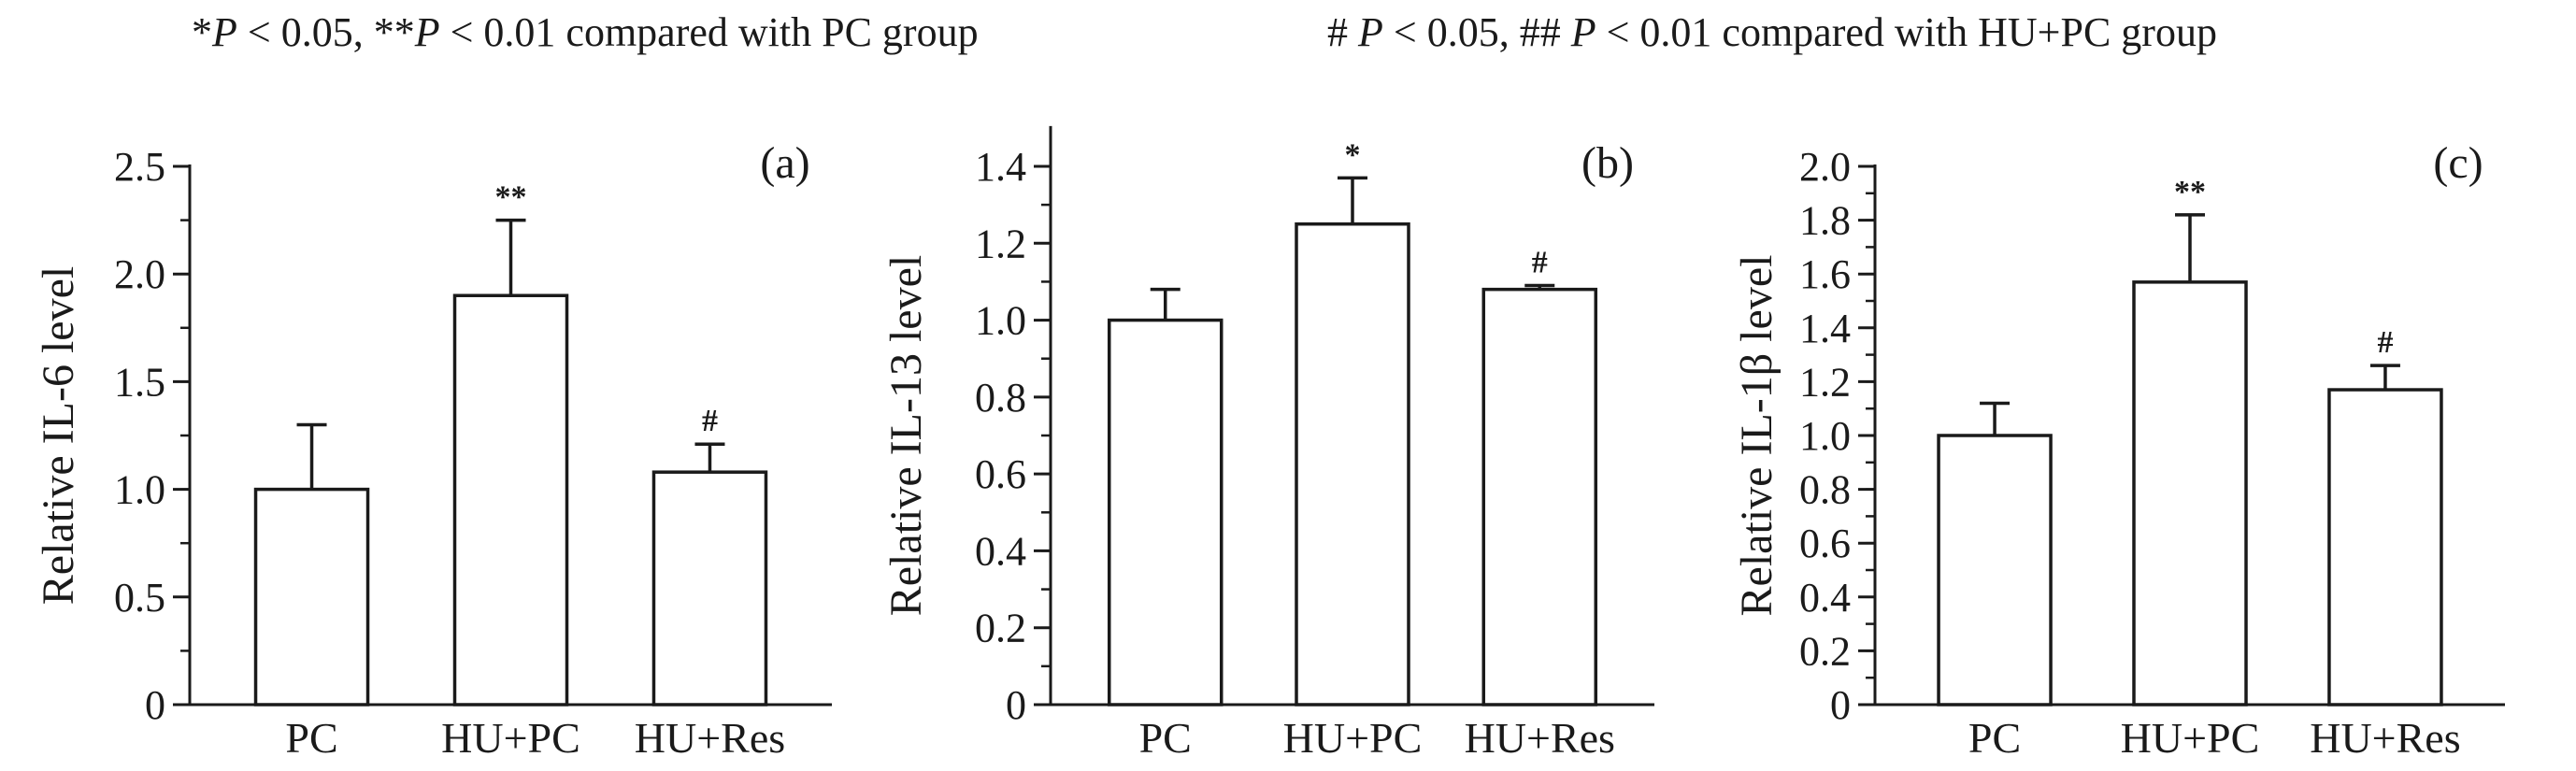 This screenshot has height=771, width=2576. Describe the element at coordinates (1757, 436) in the screenshot. I see `y-axis-label: Relative IL-1β level` at that location.